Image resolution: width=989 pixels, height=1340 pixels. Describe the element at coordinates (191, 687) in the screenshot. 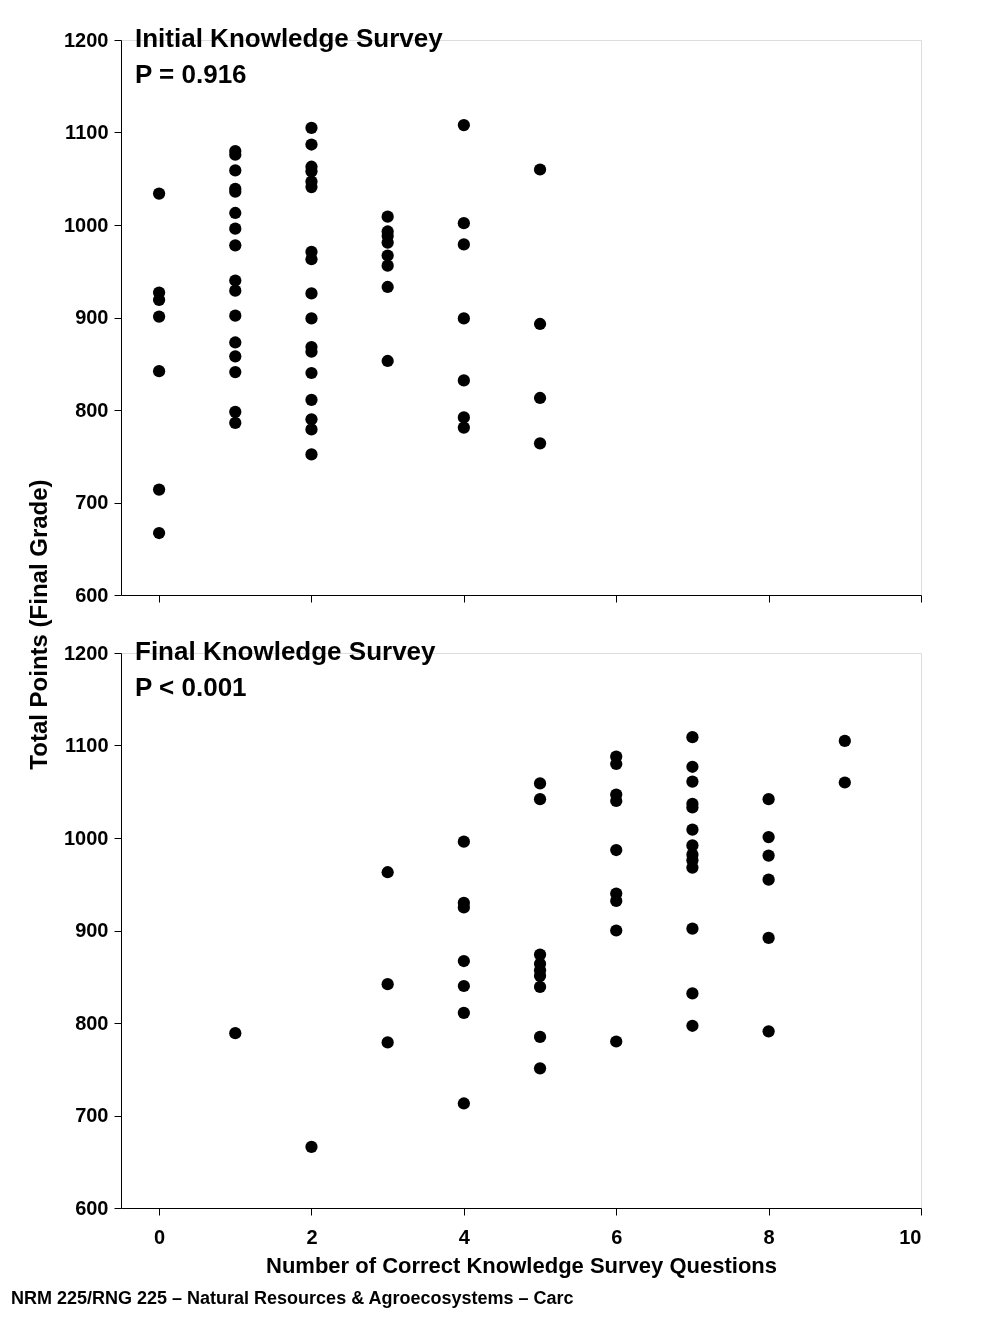

I see `text: P < 0.001` at that location.